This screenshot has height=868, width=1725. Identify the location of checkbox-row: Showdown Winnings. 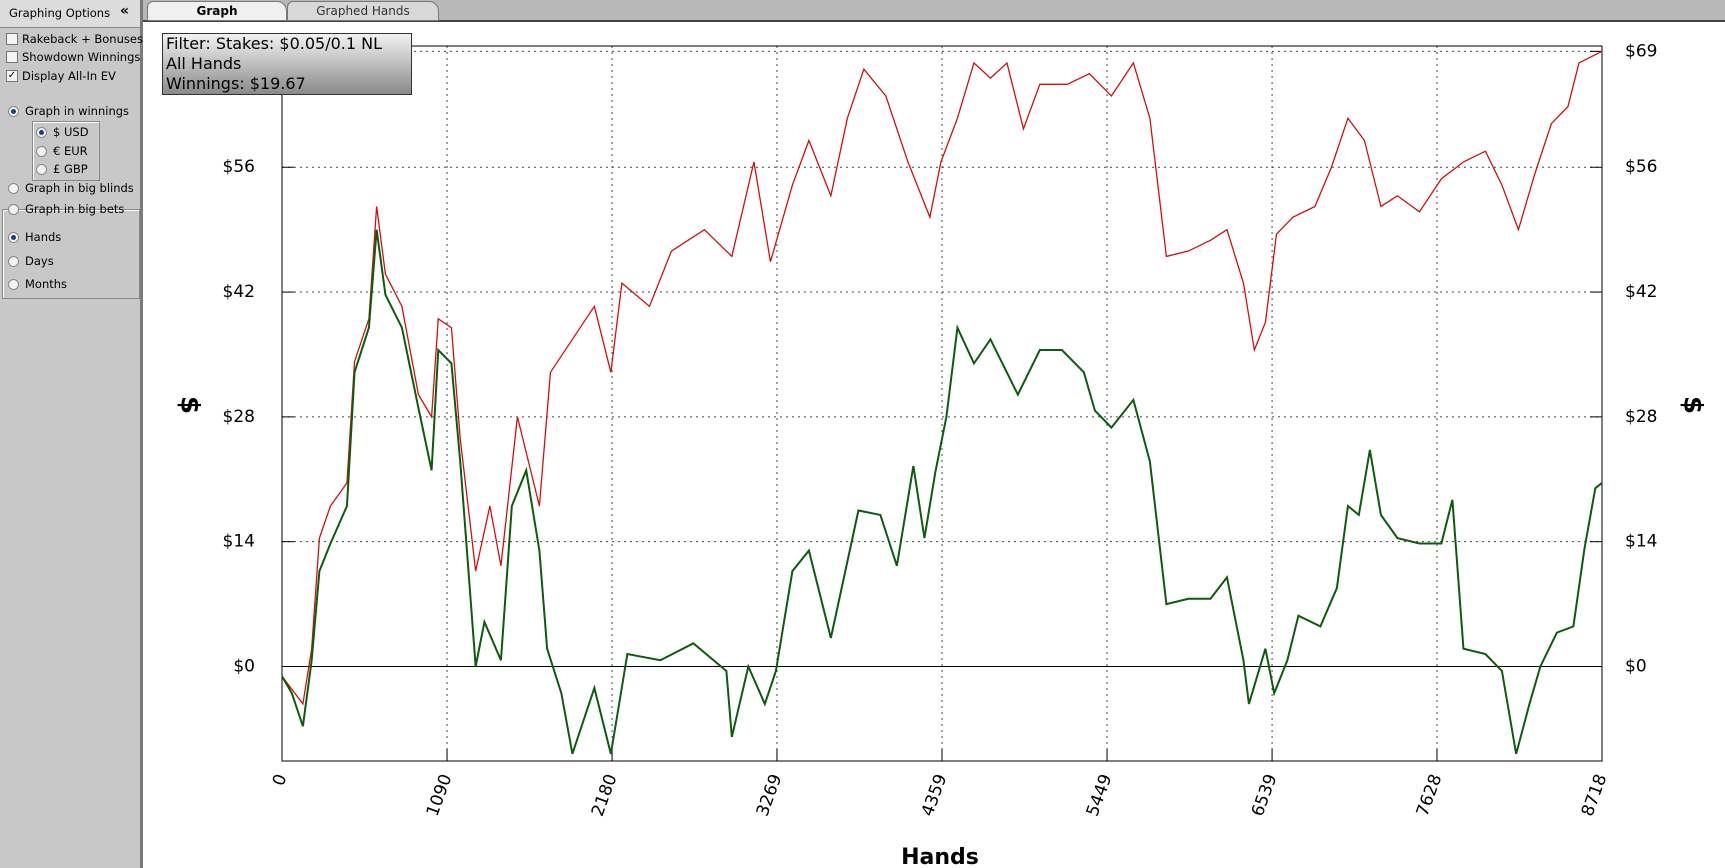
(73, 57).